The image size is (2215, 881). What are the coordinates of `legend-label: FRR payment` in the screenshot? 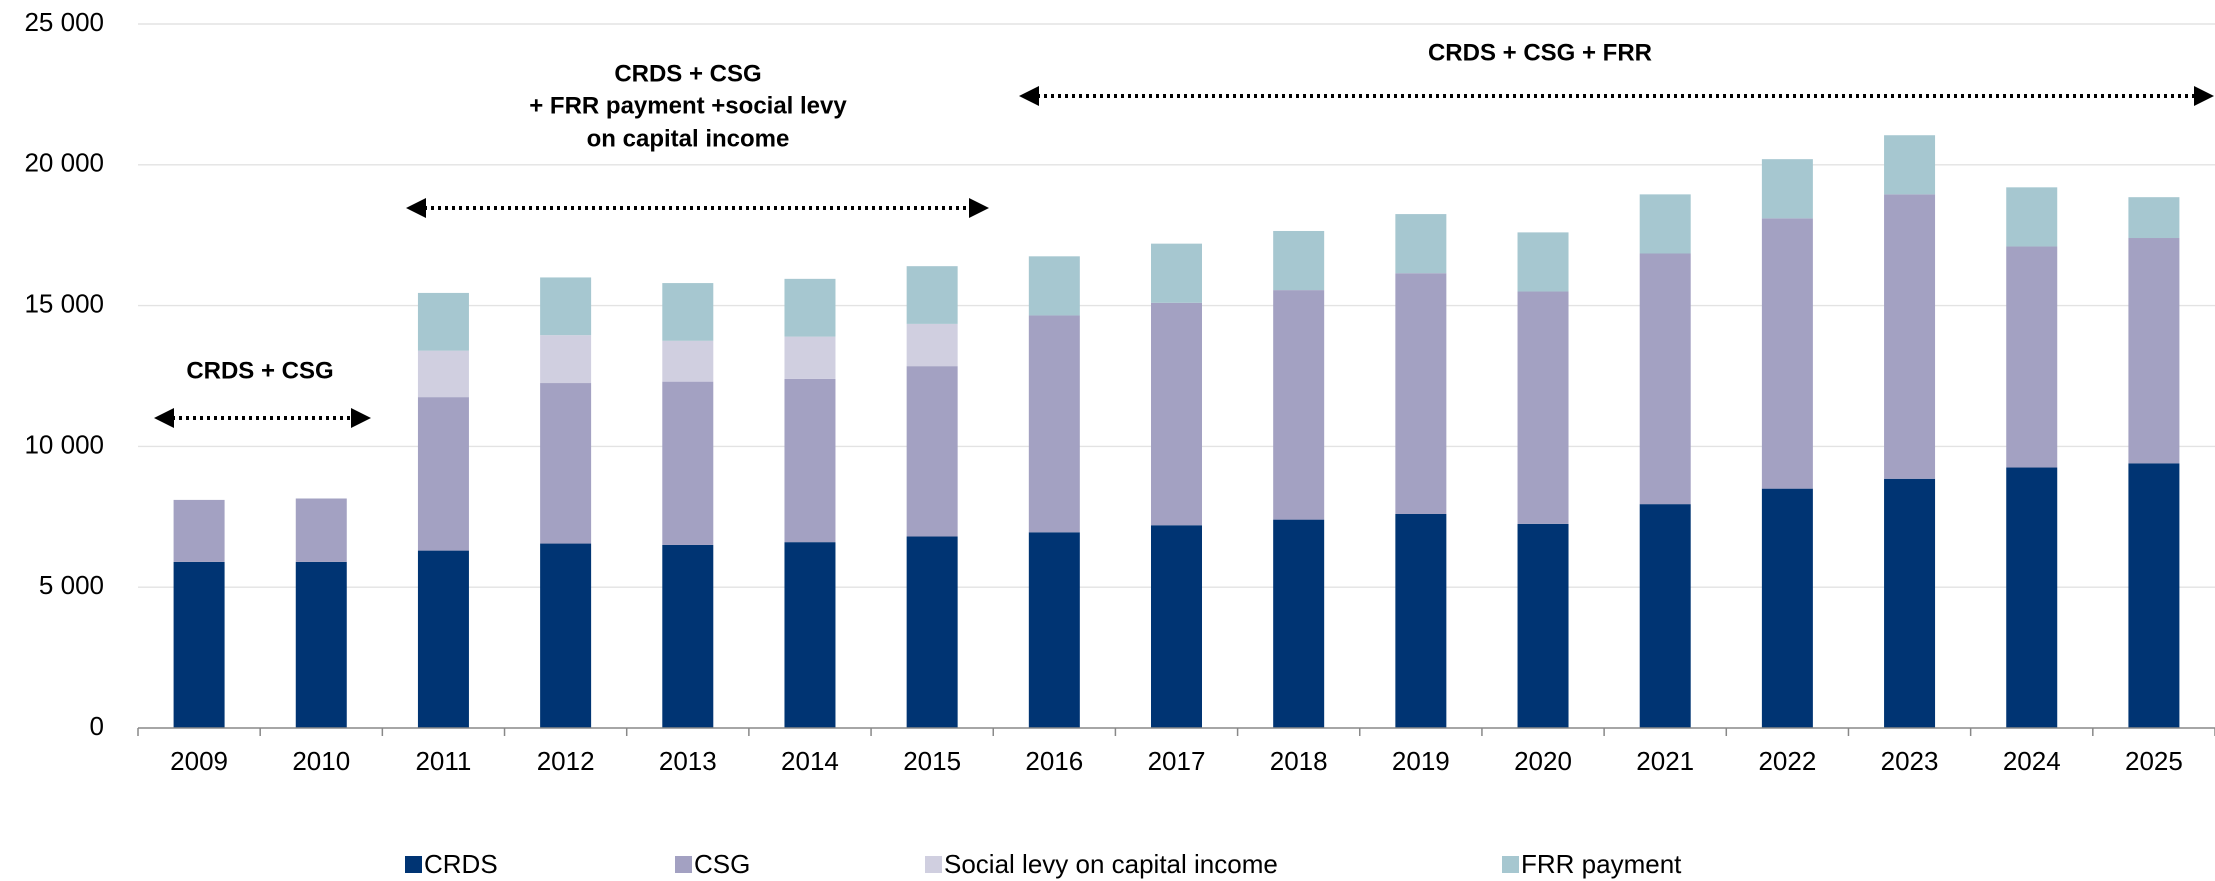 It's located at (1601, 864).